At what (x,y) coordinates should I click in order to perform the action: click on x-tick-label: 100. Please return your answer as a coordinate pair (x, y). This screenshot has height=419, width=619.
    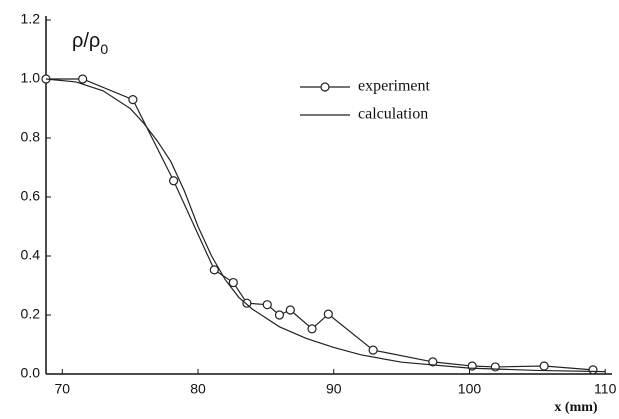
    Looking at the image, I should click on (470, 389).